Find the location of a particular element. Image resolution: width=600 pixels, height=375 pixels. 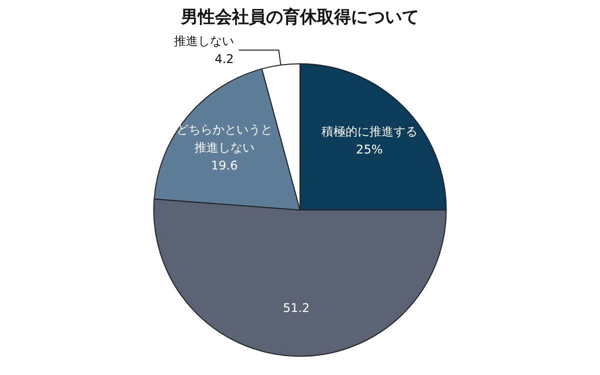

slice-label: 積極的に推進する is located at coordinates (369, 131).